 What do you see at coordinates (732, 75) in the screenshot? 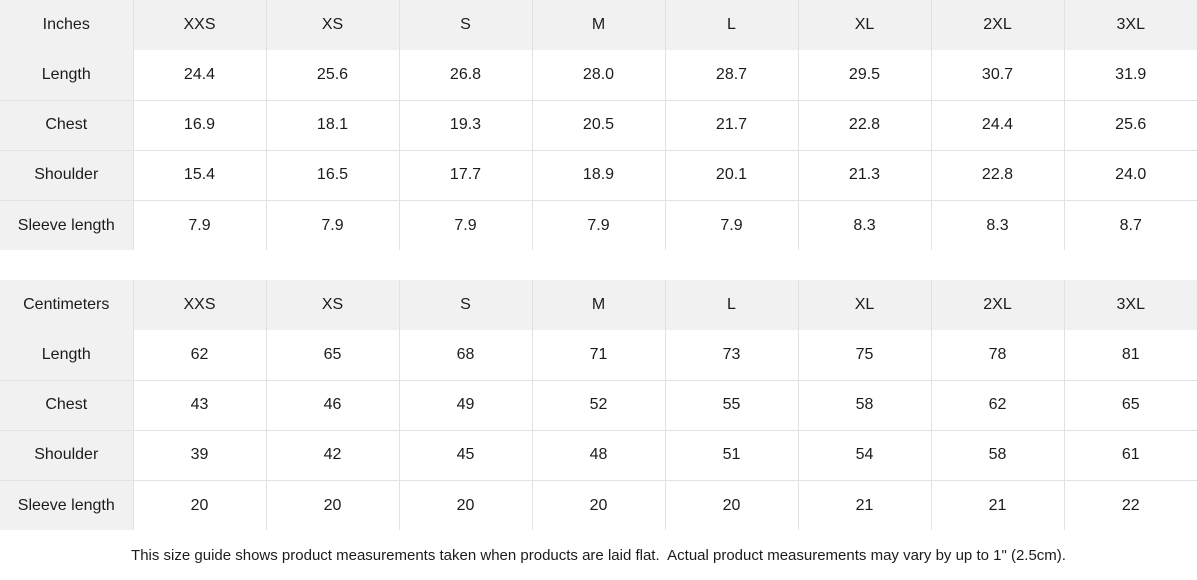
I see `cell-length-l: 28.7` at bounding box center [732, 75].